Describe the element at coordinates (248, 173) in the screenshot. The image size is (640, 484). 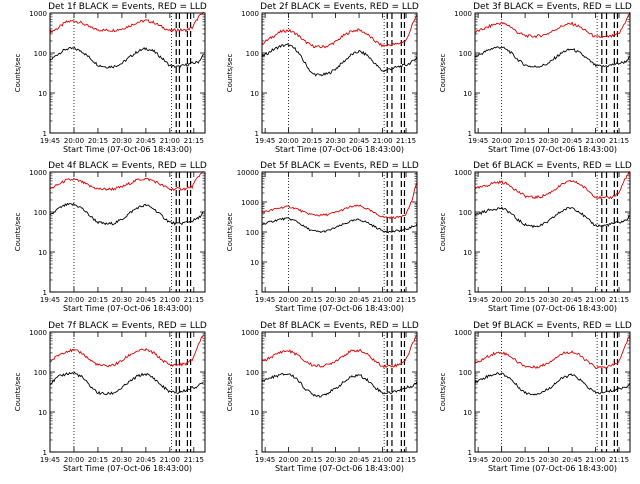
I see `y-tick-label: 10000` at that location.